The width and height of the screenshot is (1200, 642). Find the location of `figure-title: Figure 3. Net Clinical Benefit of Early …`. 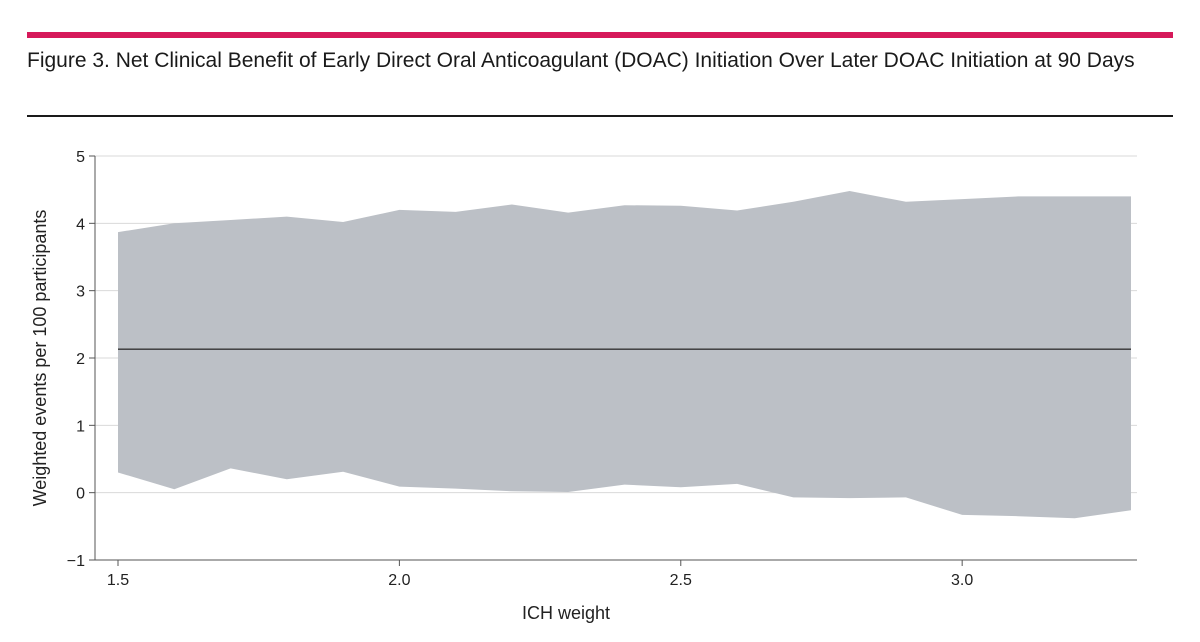

figure-title: Figure 3. Net Clinical Benefit of Early … is located at coordinates (581, 60).